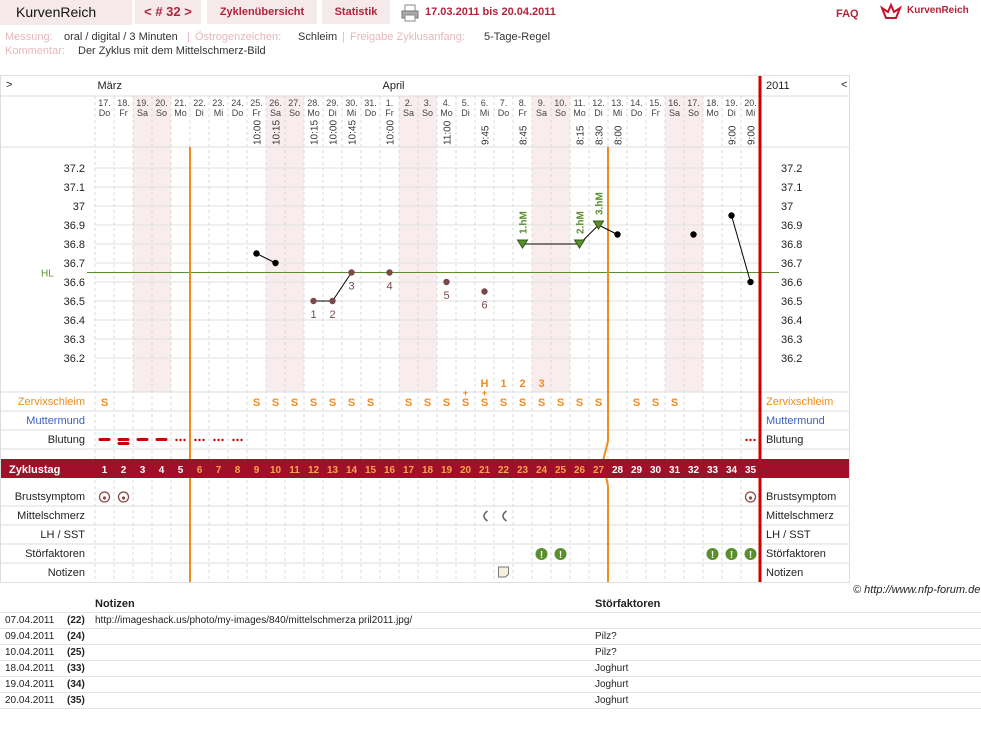 The height and width of the screenshot is (756, 981). Describe the element at coordinates (76, 652) in the screenshot. I see `note-cycle-day: (25)` at that location.